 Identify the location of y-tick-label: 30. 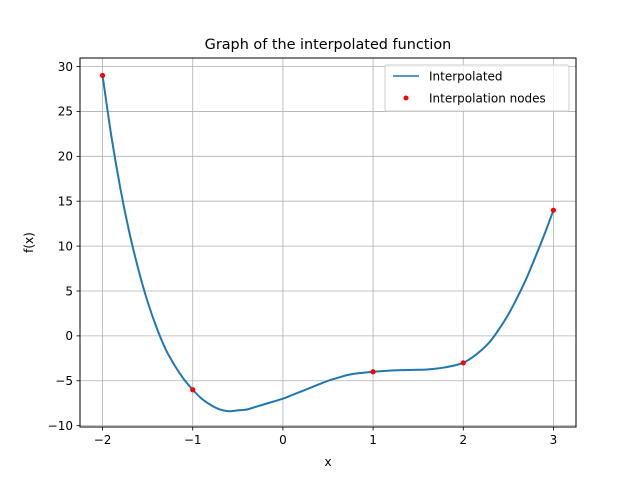
(65, 67).